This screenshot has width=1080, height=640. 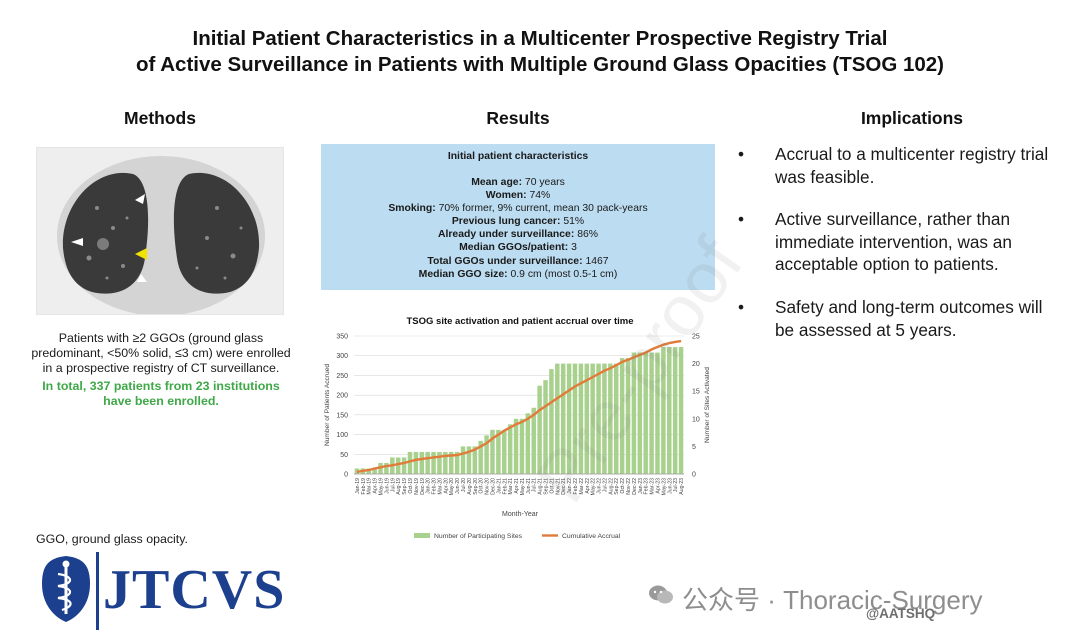 What do you see at coordinates (499, 486) in the screenshot?
I see `x-tick-label: Jan-21` at bounding box center [499, 486].